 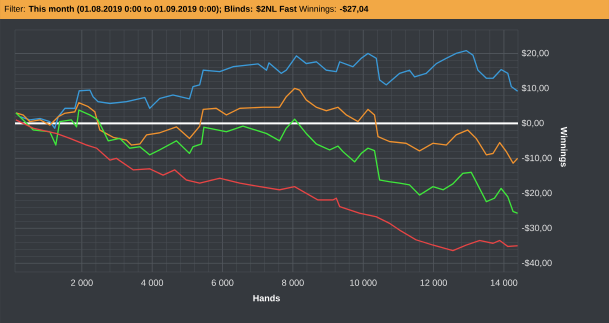 I want to click on x-tick-label: 2 000, so click(x=82, y=283).